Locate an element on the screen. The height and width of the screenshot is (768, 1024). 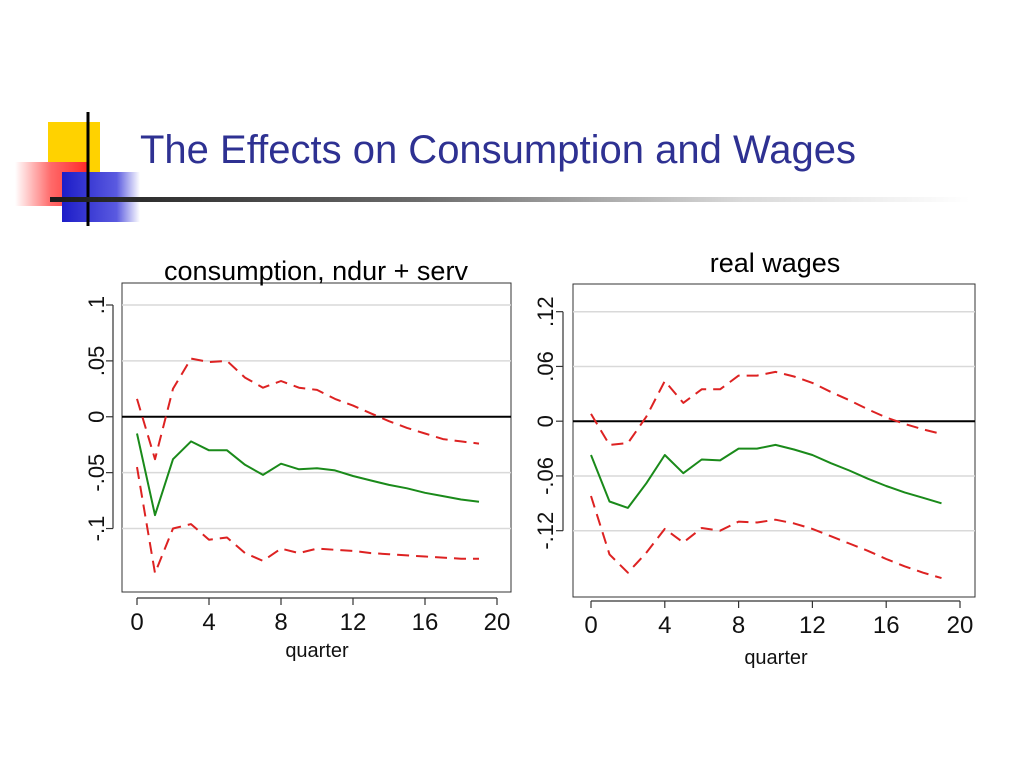
consumption-y-tick-label: 0 is located at coordinates (96, 417).